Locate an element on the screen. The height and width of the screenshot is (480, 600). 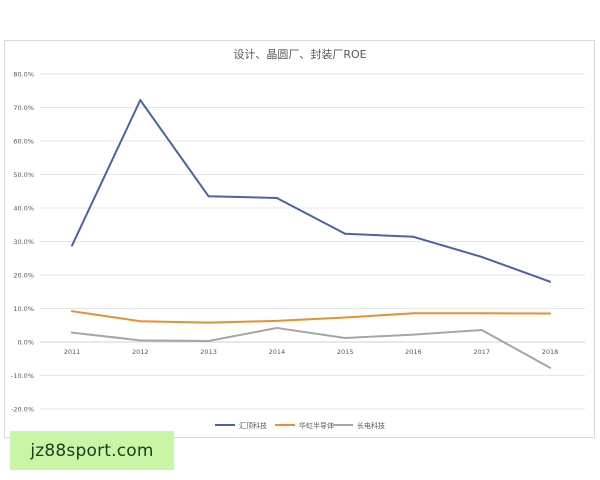
y-tick-label: -20.0% is located at coordinates (22, 410).